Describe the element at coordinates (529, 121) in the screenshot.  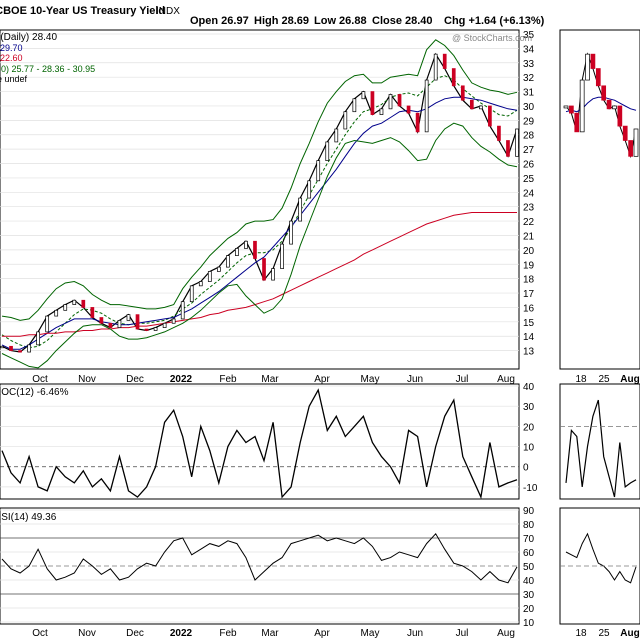
I see `price-tick-label: 29` at that location.